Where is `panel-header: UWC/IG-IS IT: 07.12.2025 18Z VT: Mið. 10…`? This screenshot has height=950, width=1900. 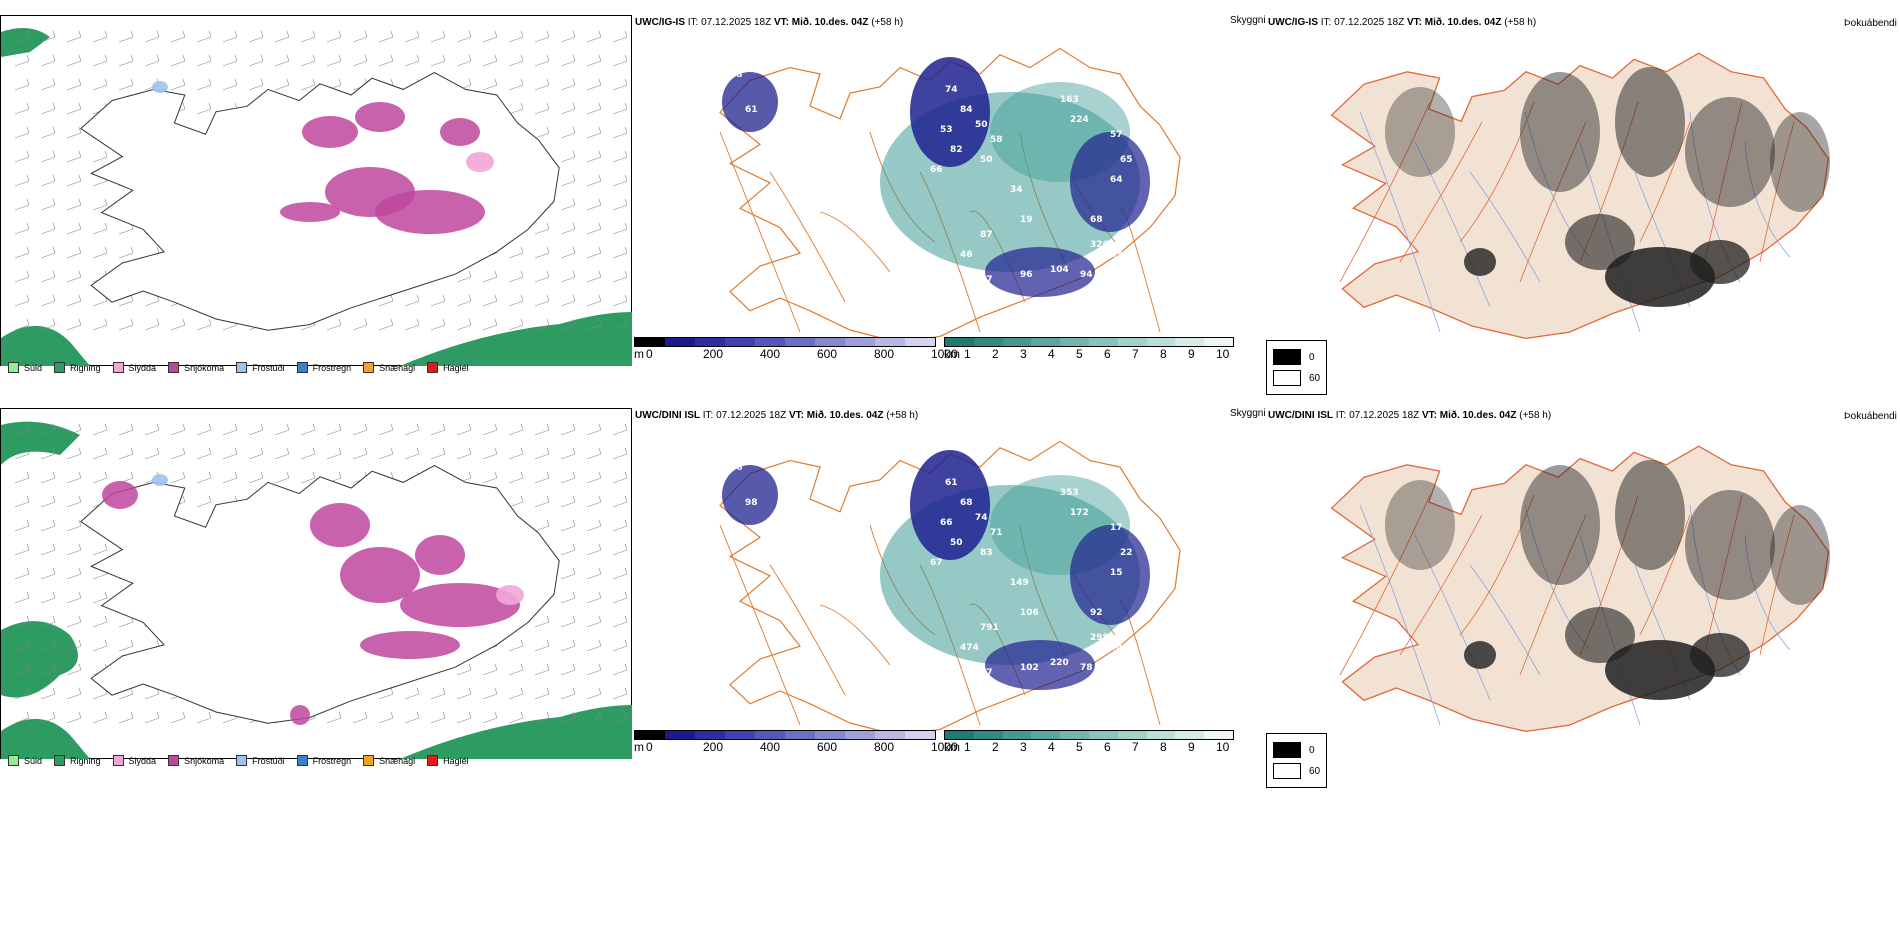
panel-header: UWC/IG-IS IT: 07.12.2025 18Z VT: Mið. 10… is located at coordinates (769, 23).